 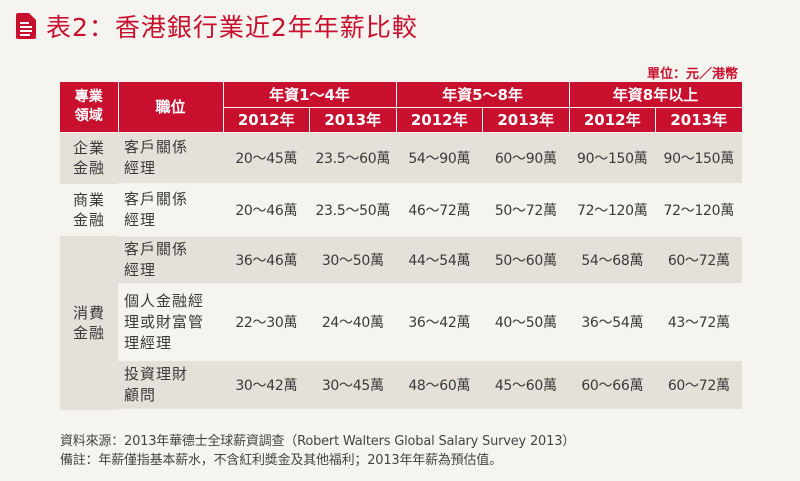 I want to click on field-cell: 商業金融, so click(x=89, y=210).